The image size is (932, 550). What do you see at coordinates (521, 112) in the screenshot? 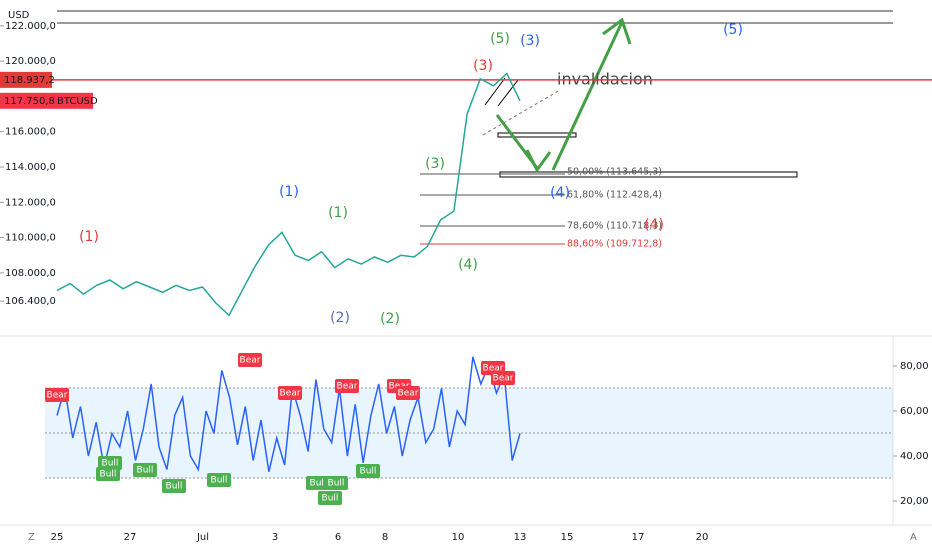
I see `trend-line` at bounding box center [521, 112].